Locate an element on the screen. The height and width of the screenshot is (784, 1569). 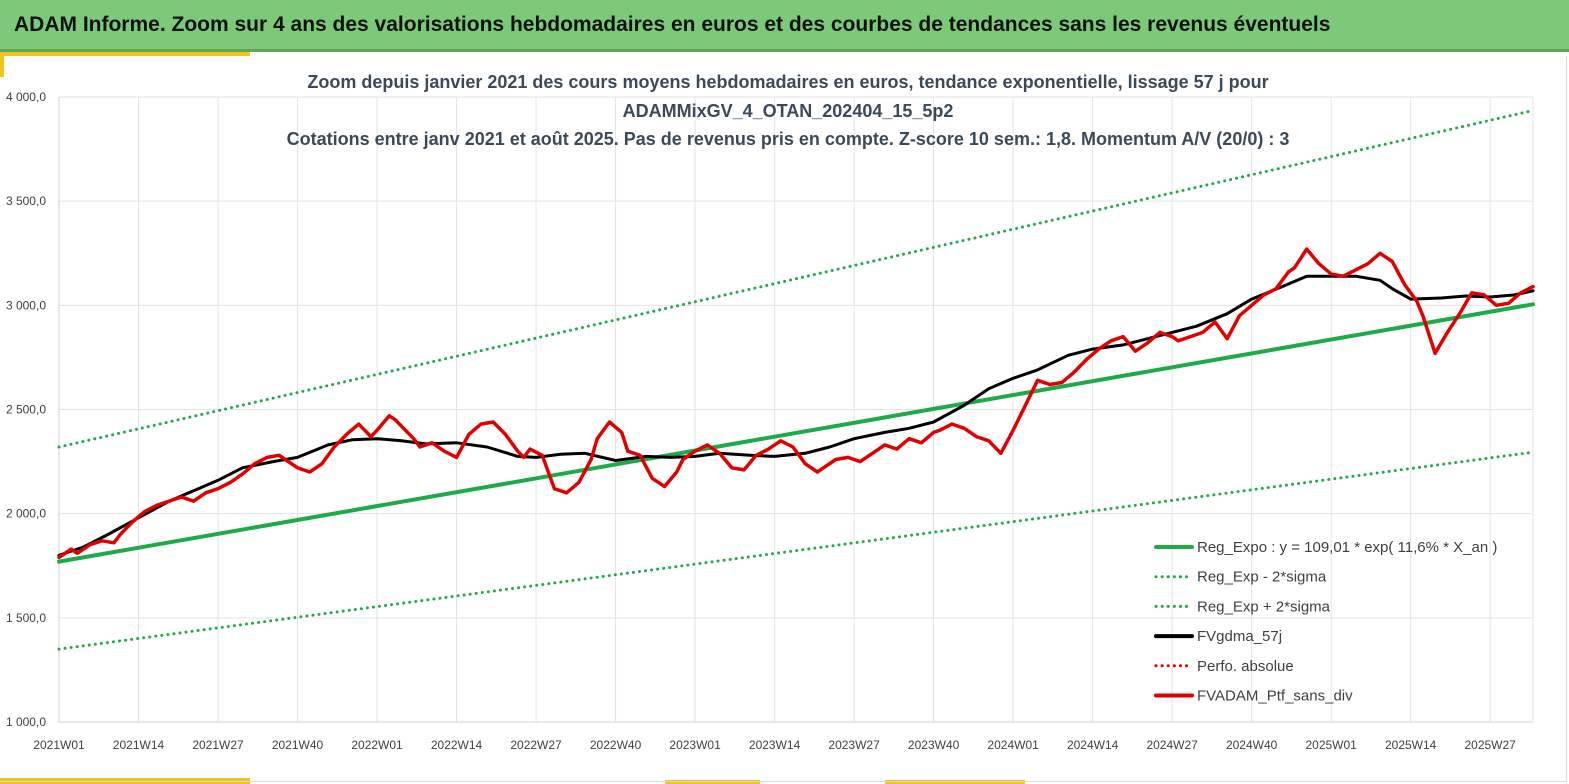
x-tick-label: 2025W01 is located at coordinates (1331, 745).